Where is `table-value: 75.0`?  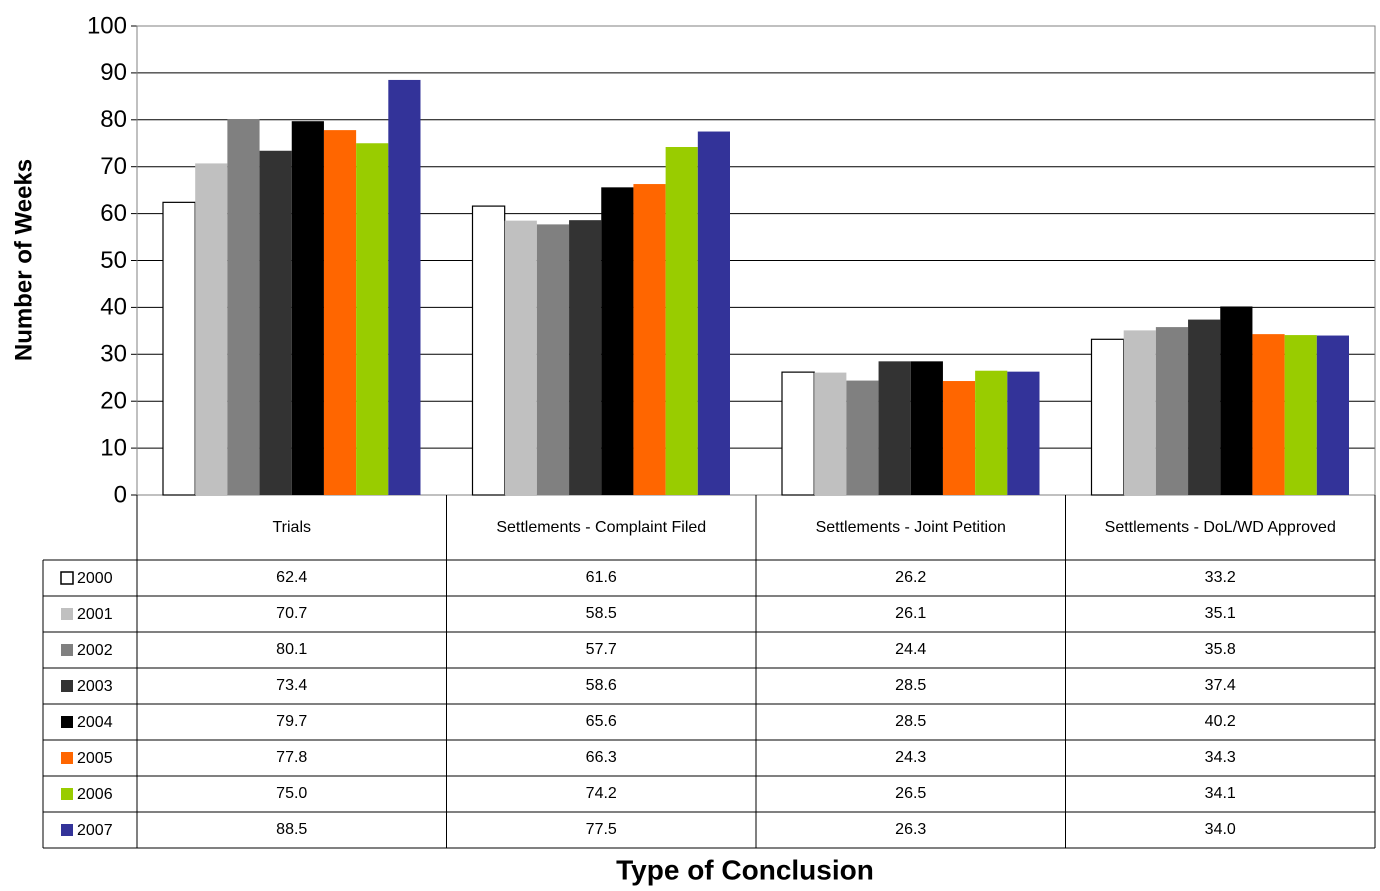 table-value: 75.0 is located at coordinates (291, 793).